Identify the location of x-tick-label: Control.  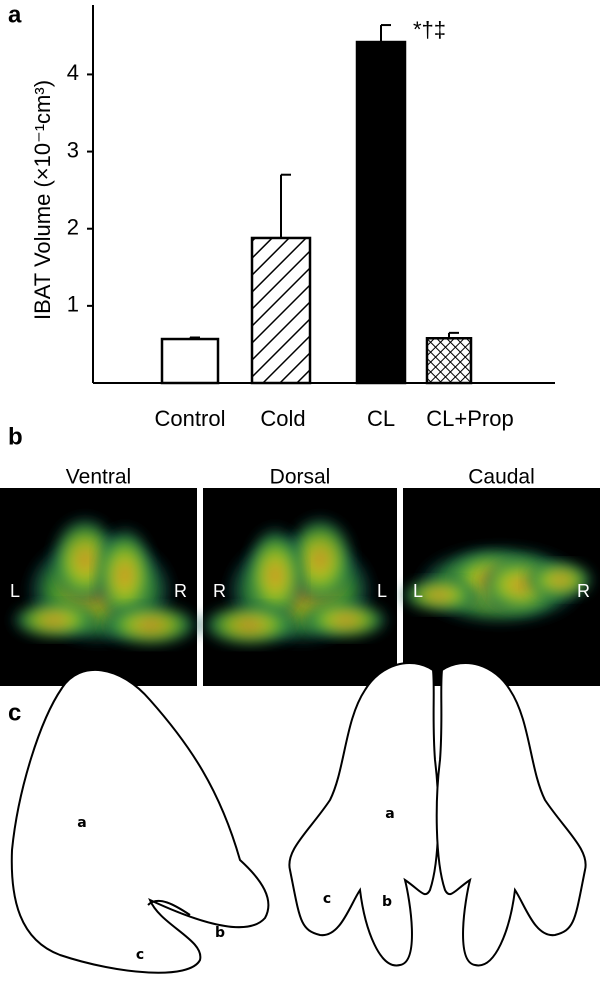
(190, 418).